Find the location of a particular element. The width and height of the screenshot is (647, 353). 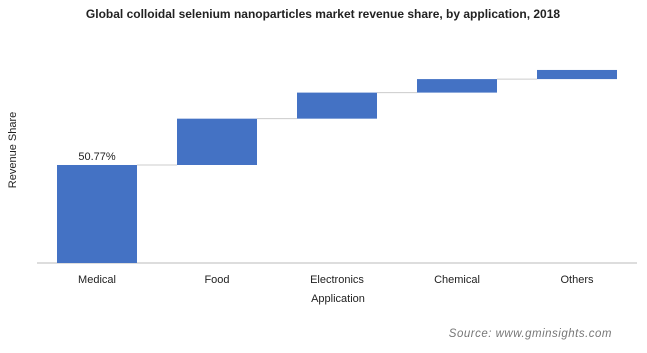

x-tick-label: Electronics is located at coordinates (337, 280).